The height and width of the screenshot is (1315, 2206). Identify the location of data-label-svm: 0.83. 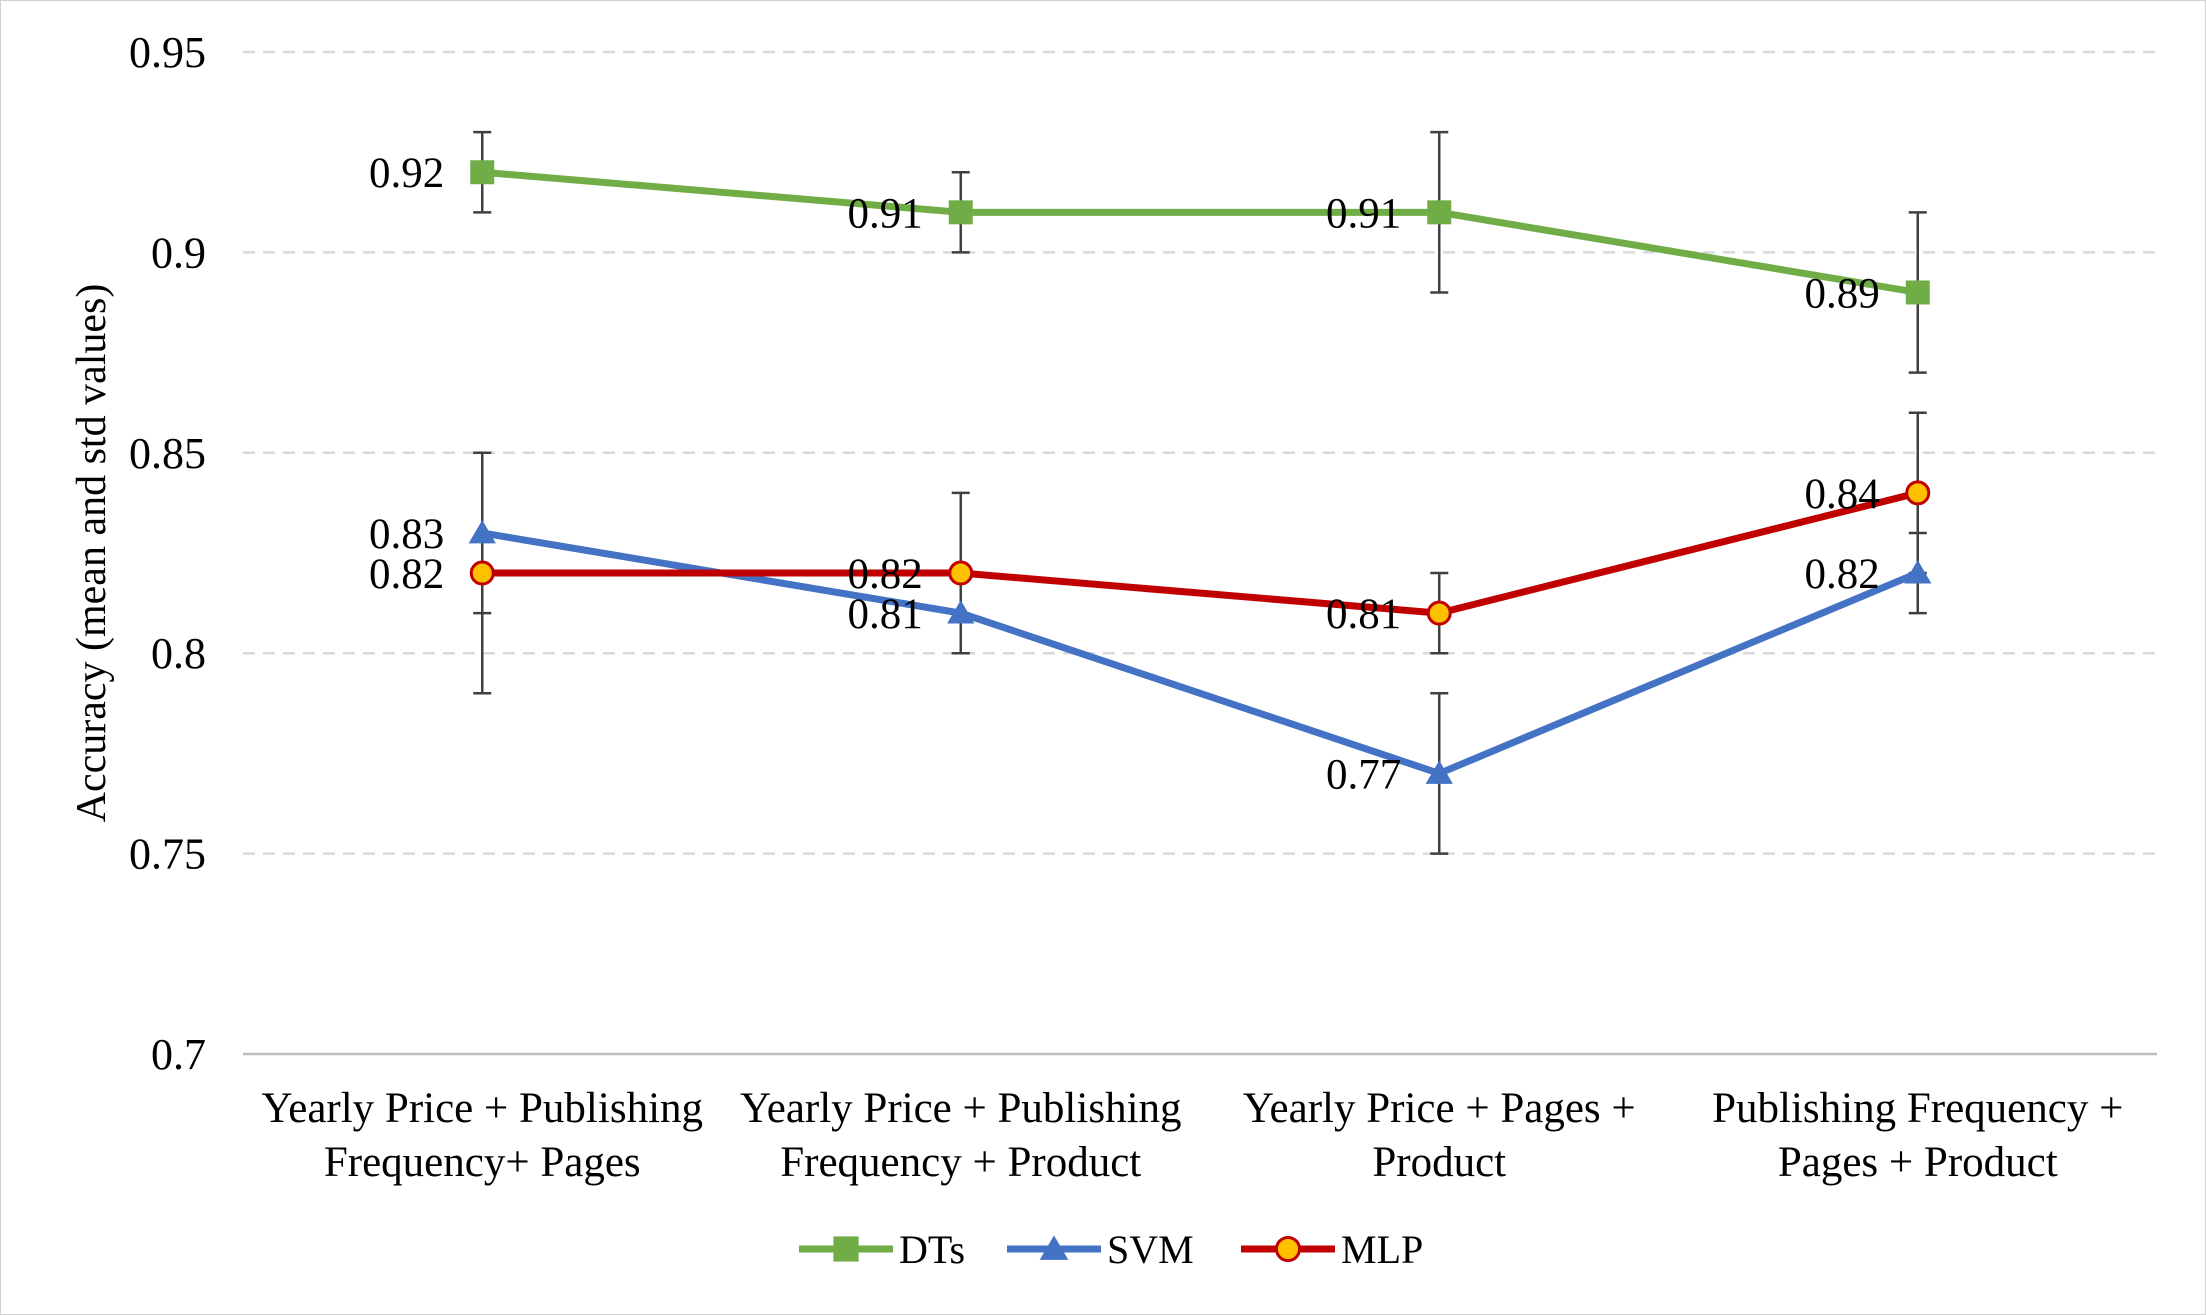
(406, 534).